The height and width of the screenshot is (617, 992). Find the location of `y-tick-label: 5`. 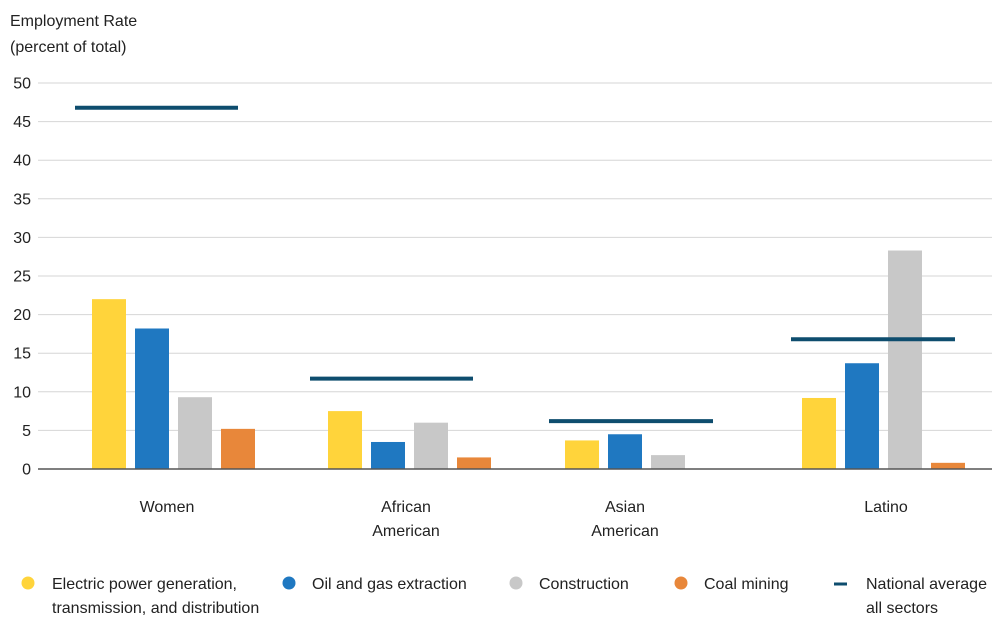

y-tick-label: 5 is located at coordinates (26, 431).